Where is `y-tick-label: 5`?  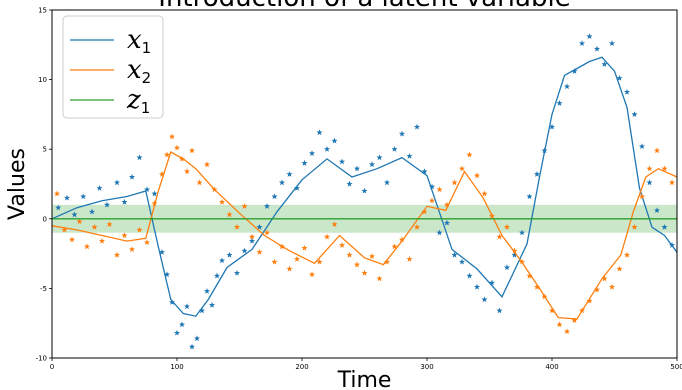
y-tick-label: 5 is located at coordinates (45, 150).